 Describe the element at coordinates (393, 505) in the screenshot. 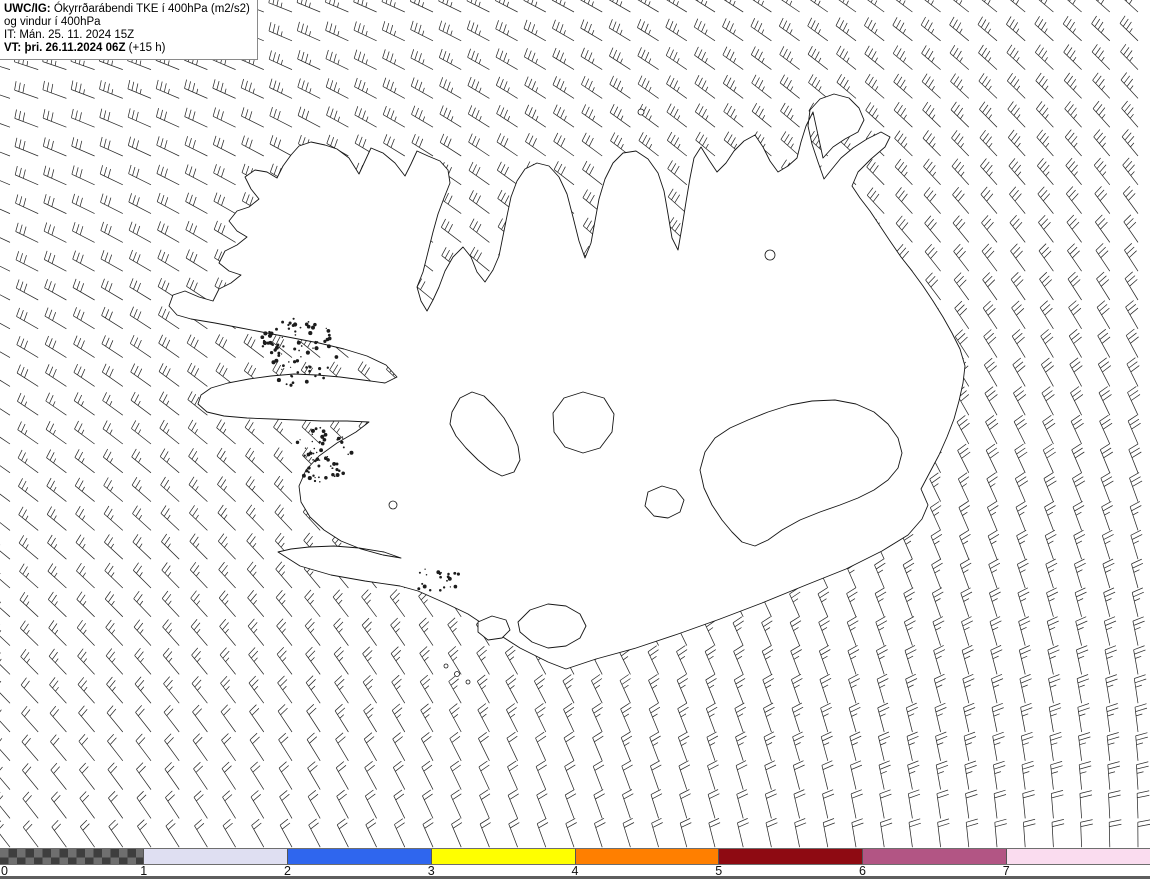

I see `lake-thingvallavatn` at that location.